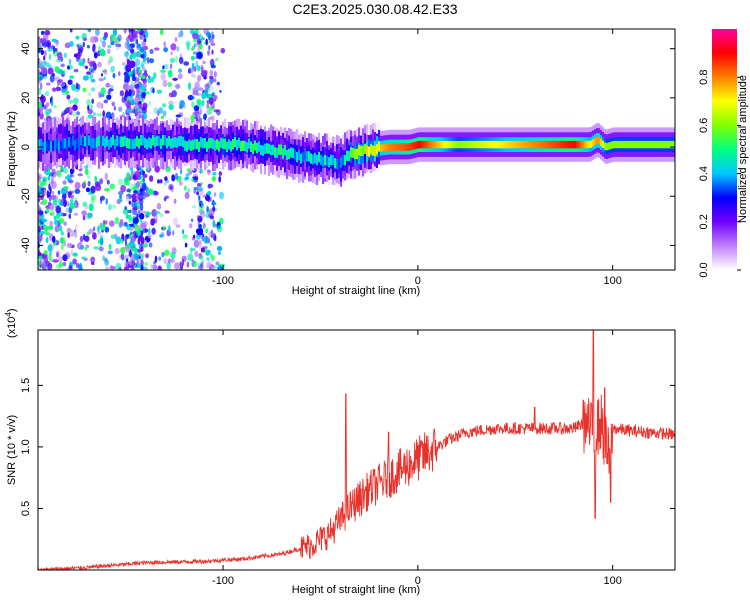 Image resolution: width=750 pixels, height=600 pixels. Describe the element at coordinates (26, 147) in the screenshot. I see `y-tick-label: 0` at that location.